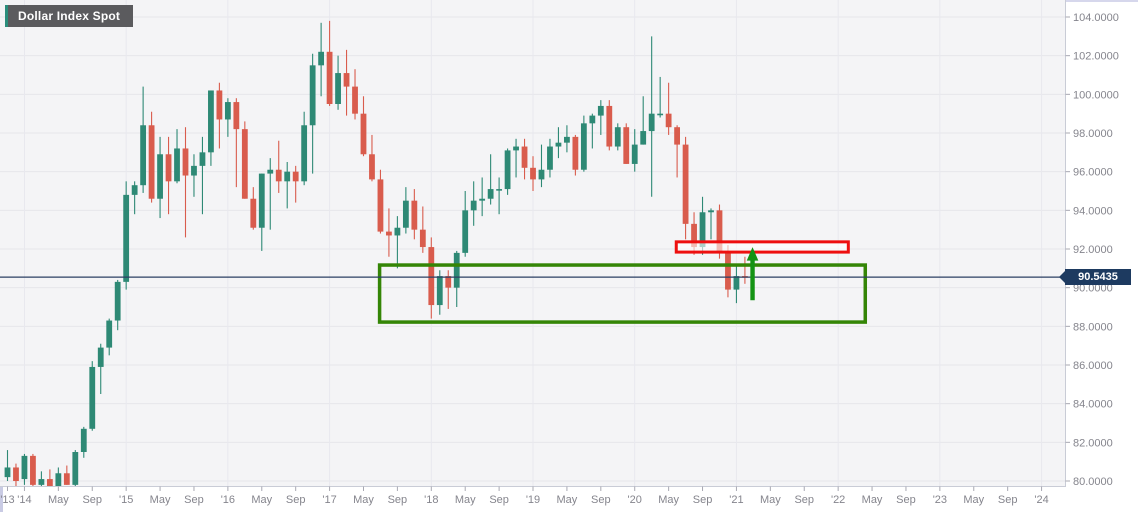  Describe the element at coordinates (24, 500) in the screenshot. I see `time-tick-label: '14` at that location.